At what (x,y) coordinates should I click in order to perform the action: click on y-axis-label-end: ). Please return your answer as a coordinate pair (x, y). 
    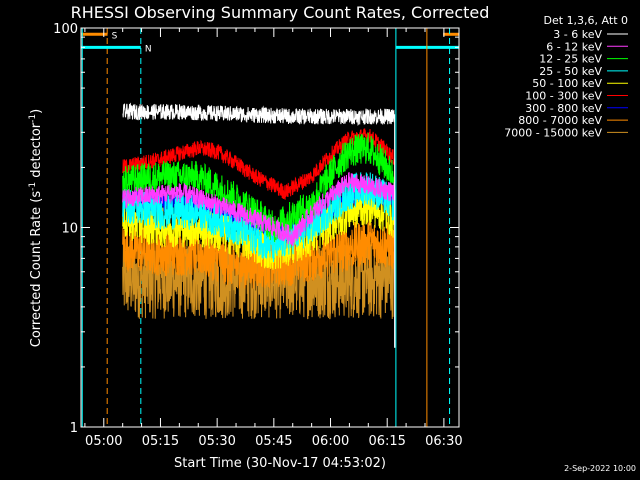
    Looking at the image, I should click on (36, 111).